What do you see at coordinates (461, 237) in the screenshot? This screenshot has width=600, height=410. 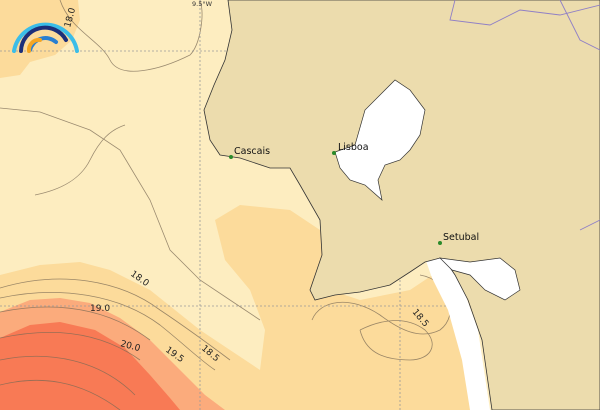 I see `city-label-setubal: Setubal` at bounding box center [461, 237].